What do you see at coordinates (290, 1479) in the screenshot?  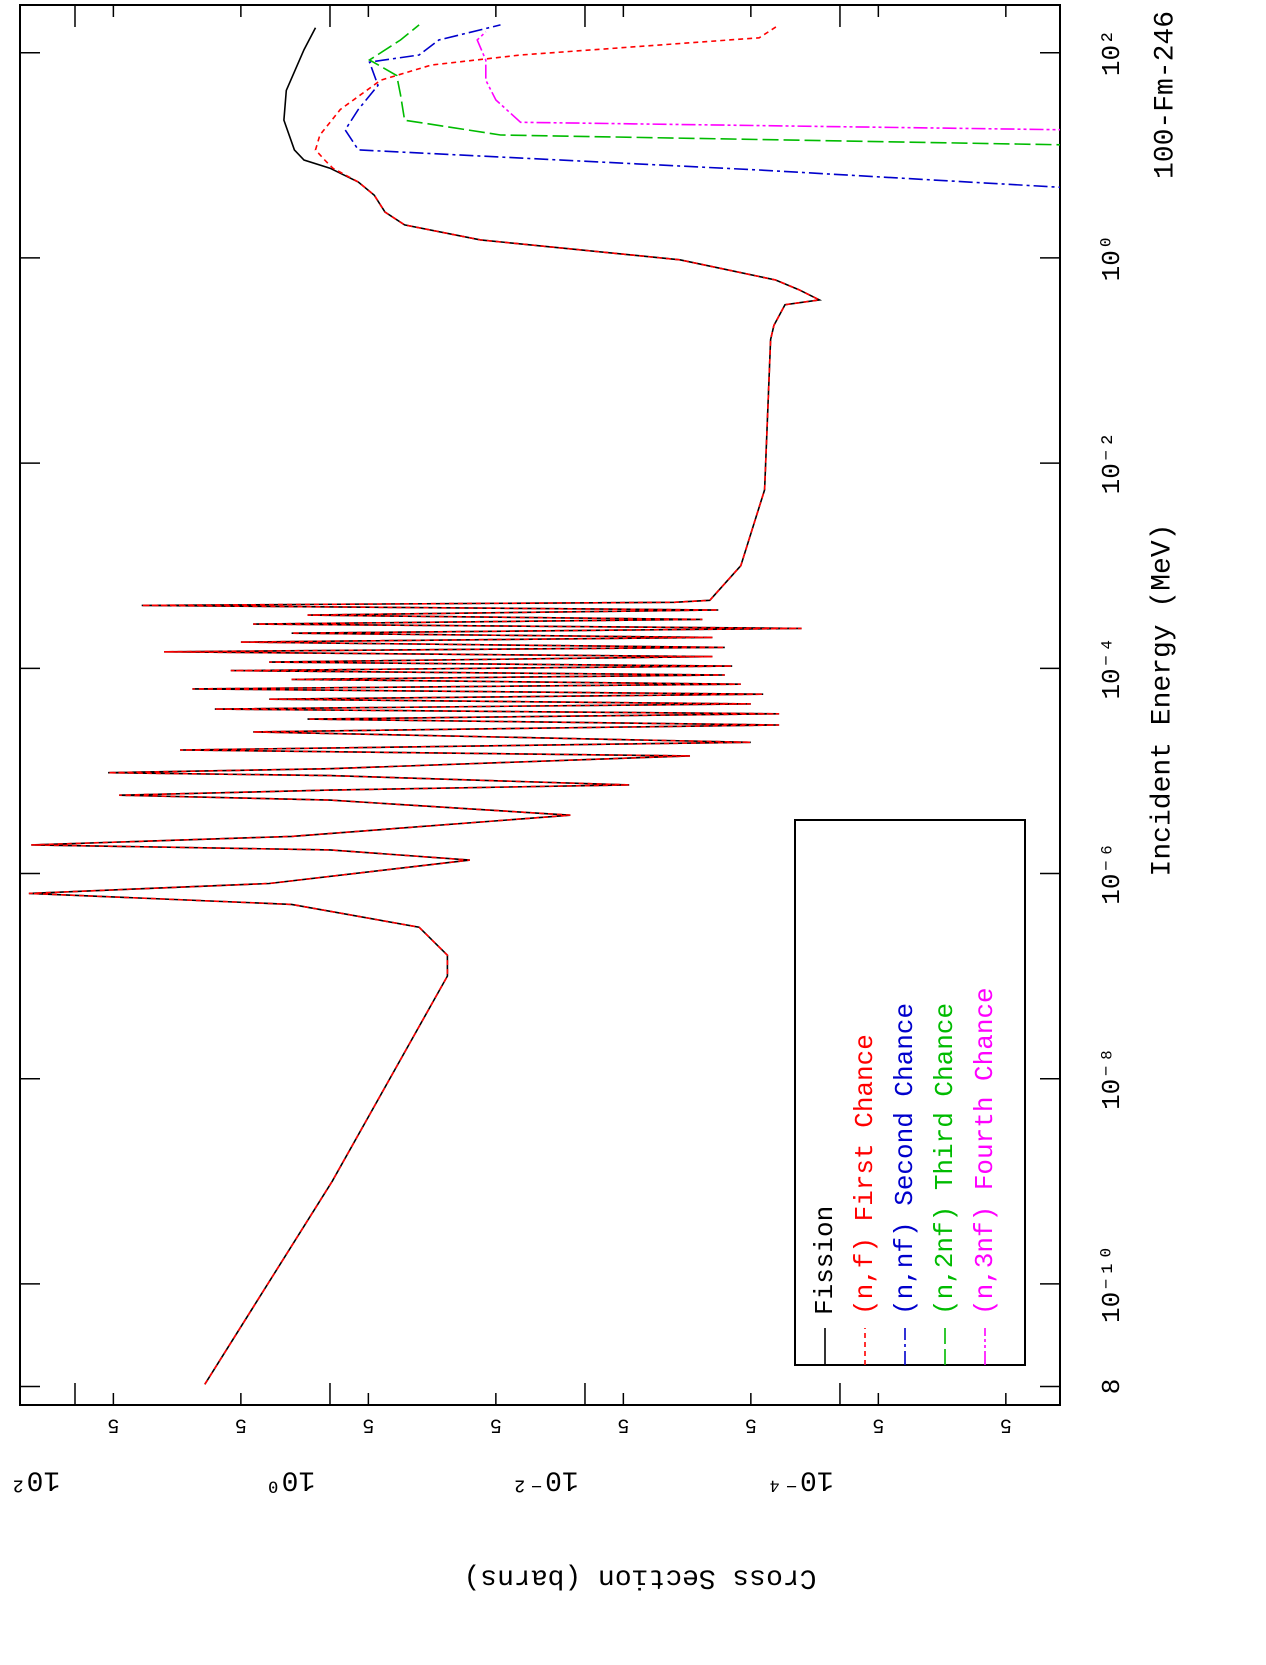 I see `y-tick-label: 10⁰` at bounding box center [290, 1479].